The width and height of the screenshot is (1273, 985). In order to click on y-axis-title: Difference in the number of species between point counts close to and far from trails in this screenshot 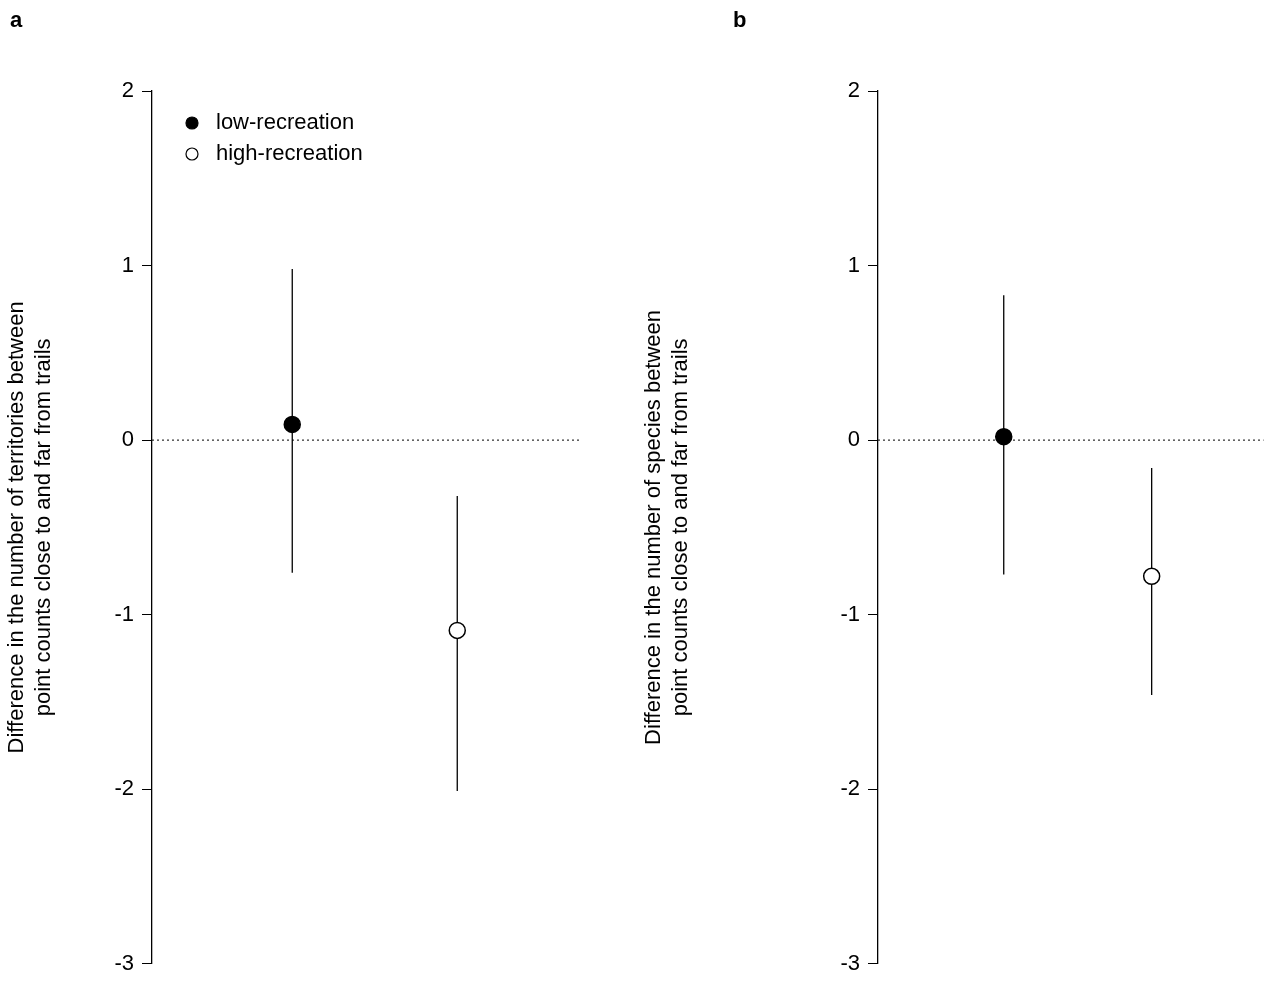, I will do `click(666, 527)`.